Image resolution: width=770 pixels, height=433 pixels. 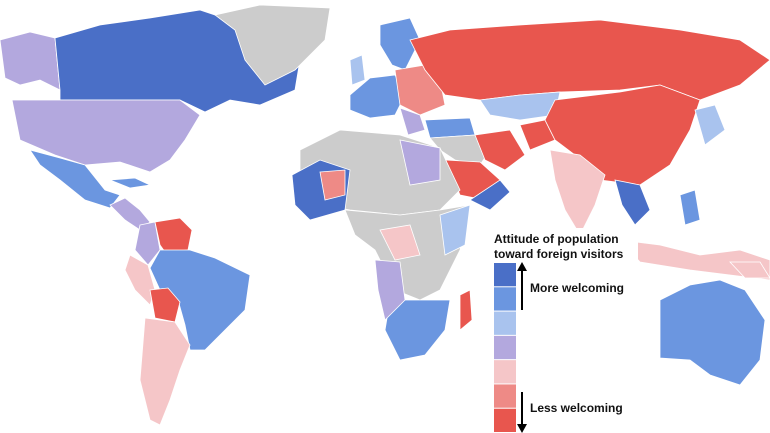 I want to click on peru, so click(x=140, y=280).